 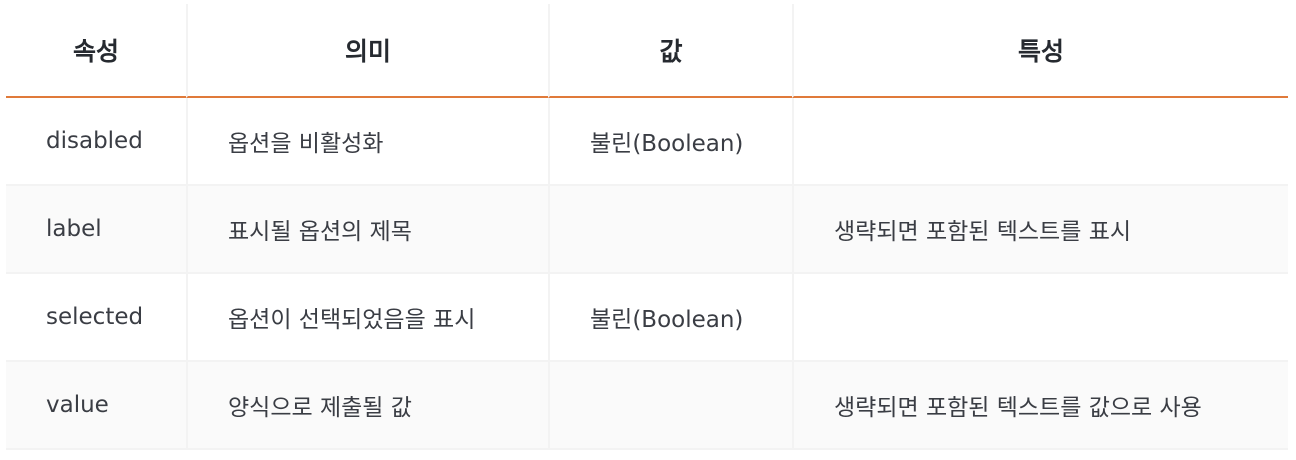 What do you see at coordinates (96, 406) in the screenshot?
I see `cell-attribute: value` at bounding box center [96, 406].